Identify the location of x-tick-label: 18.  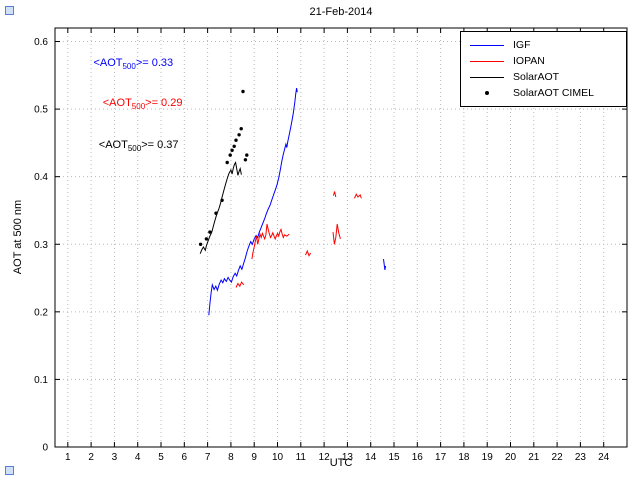
(464, 457).